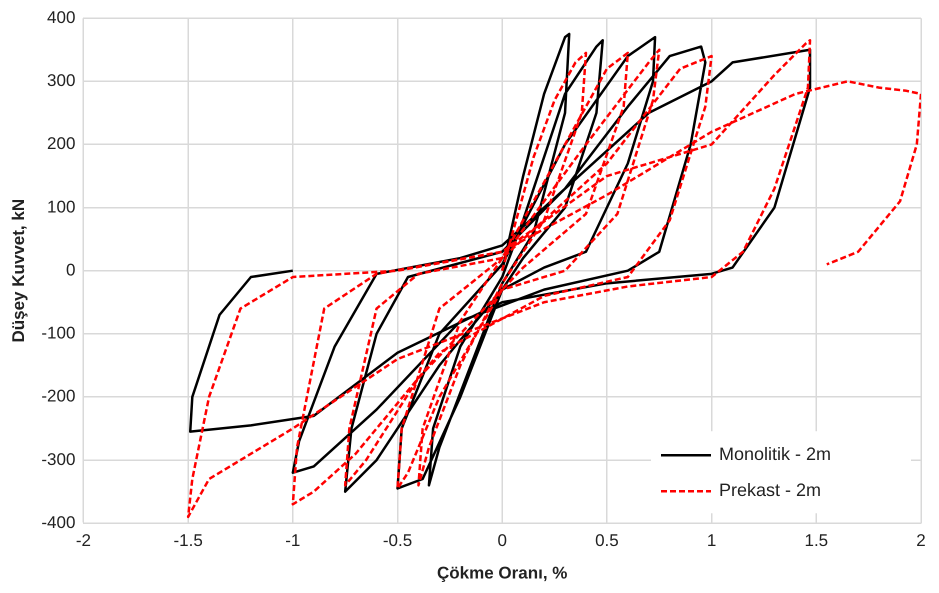 This screenshot has height=593, width=939. I want to click on y-tick-label: -400, so click(58, 522).